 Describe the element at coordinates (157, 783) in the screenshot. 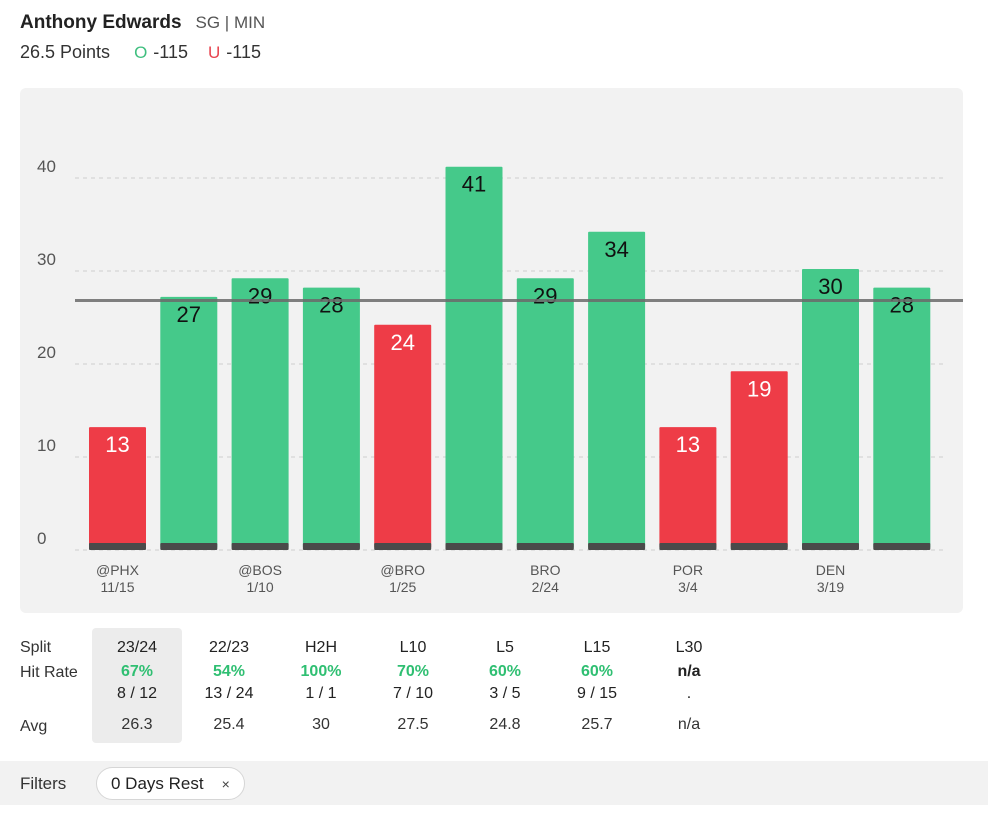

I see `filter-chip-label: 0 Days Rest` at that location.